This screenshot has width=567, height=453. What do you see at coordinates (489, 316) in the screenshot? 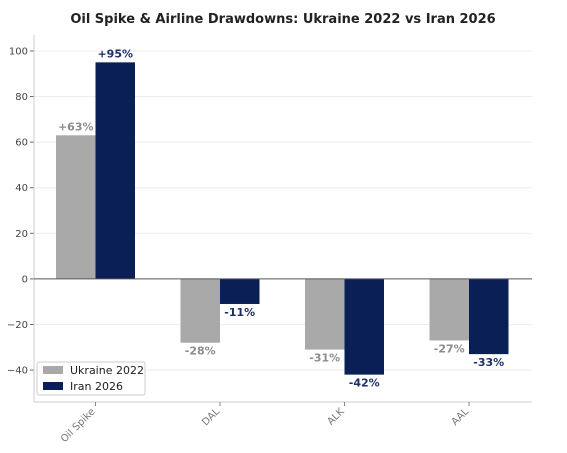
I see `bar-iran-2026-aal` at bounding box center [489, 316].